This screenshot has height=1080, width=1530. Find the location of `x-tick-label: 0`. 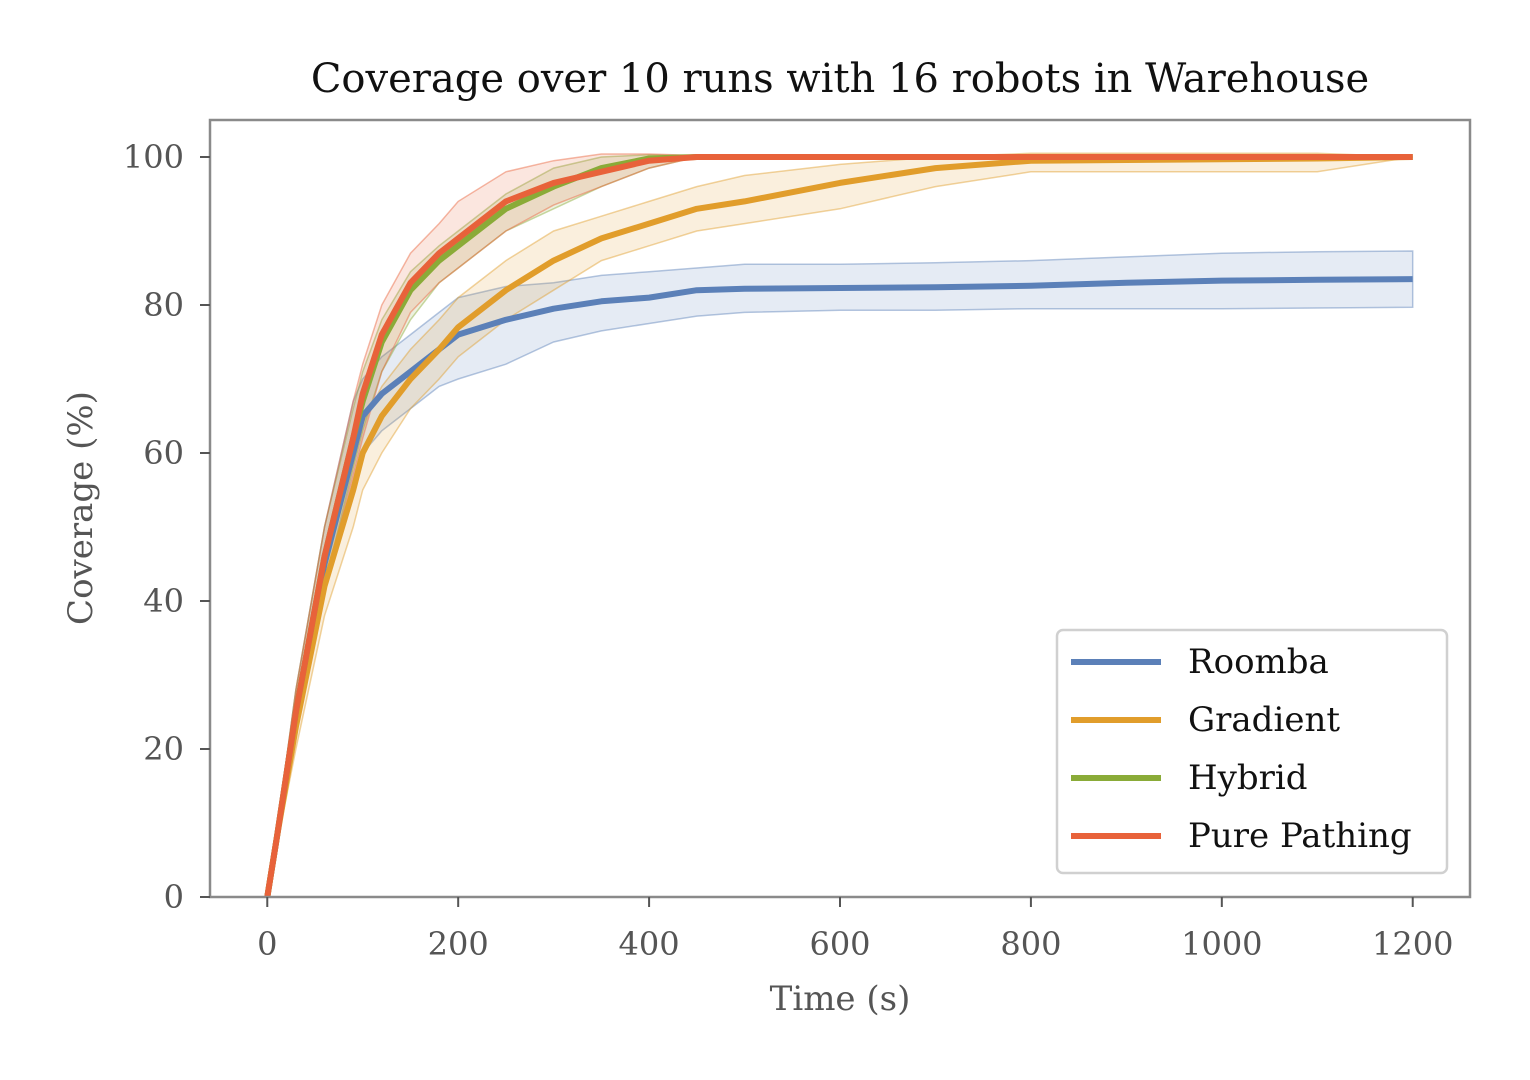

x-tick-label: 0 is located at coordinates (267, 944).